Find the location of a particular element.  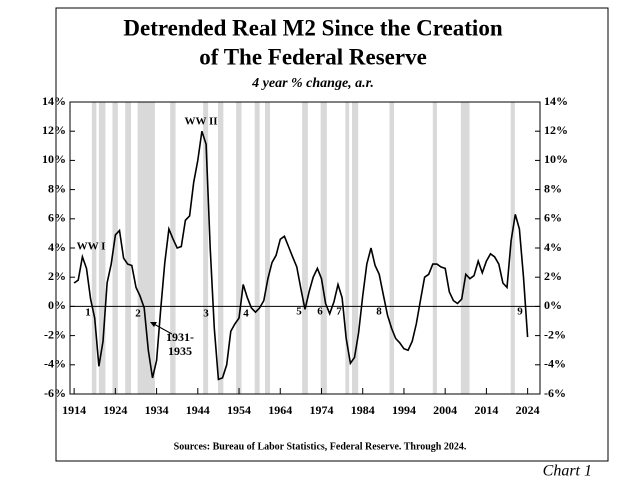

x-tick-label: 1984 is located at coordinates (363, 410).